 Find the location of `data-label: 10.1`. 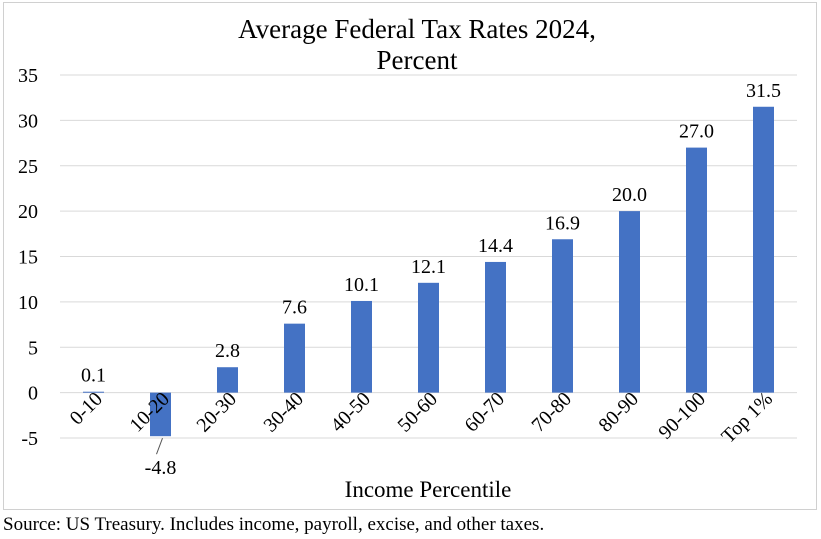

data-label: 10.1 is located at coordinates (361, 285).